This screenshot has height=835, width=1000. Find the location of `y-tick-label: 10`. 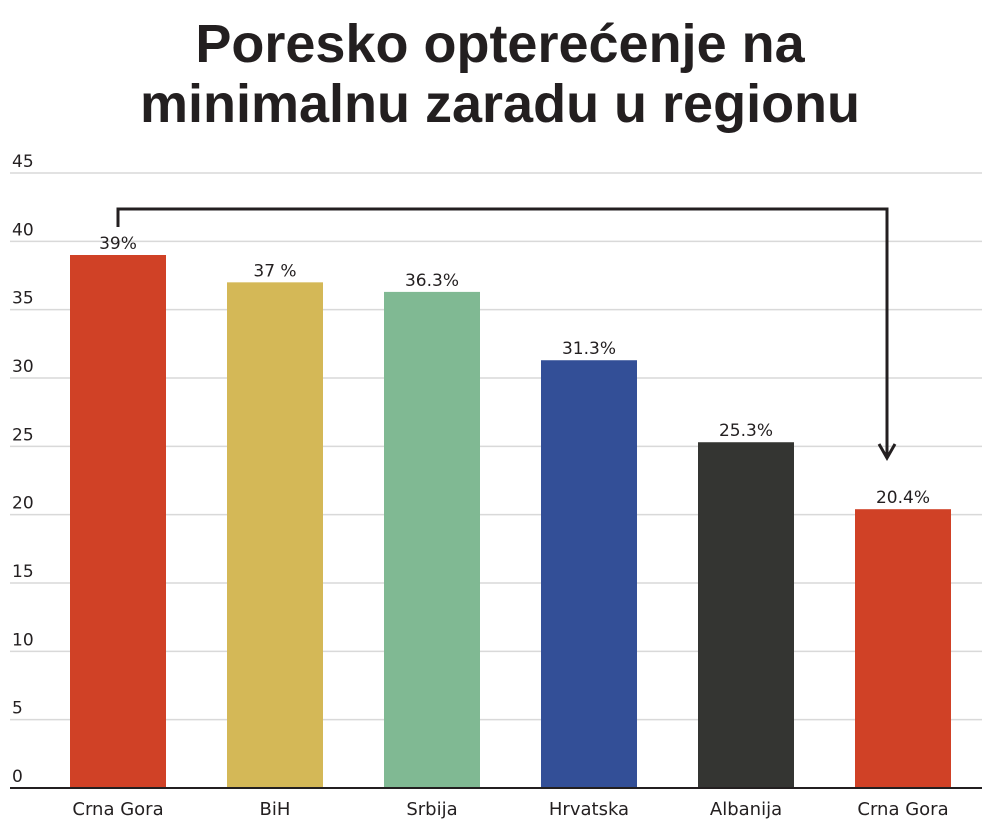

y-tick-label: 10 is located at coordinates (23, 640).